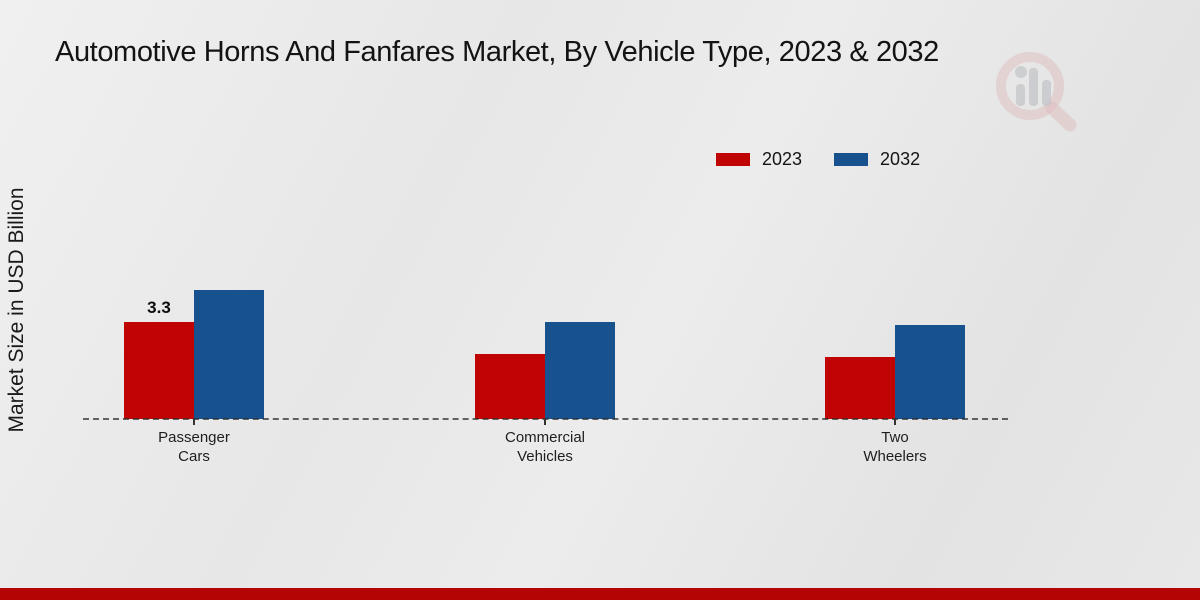 The image size is (1200, 600). I want to click on bar-value-label: 3.3, so click(159, 307).